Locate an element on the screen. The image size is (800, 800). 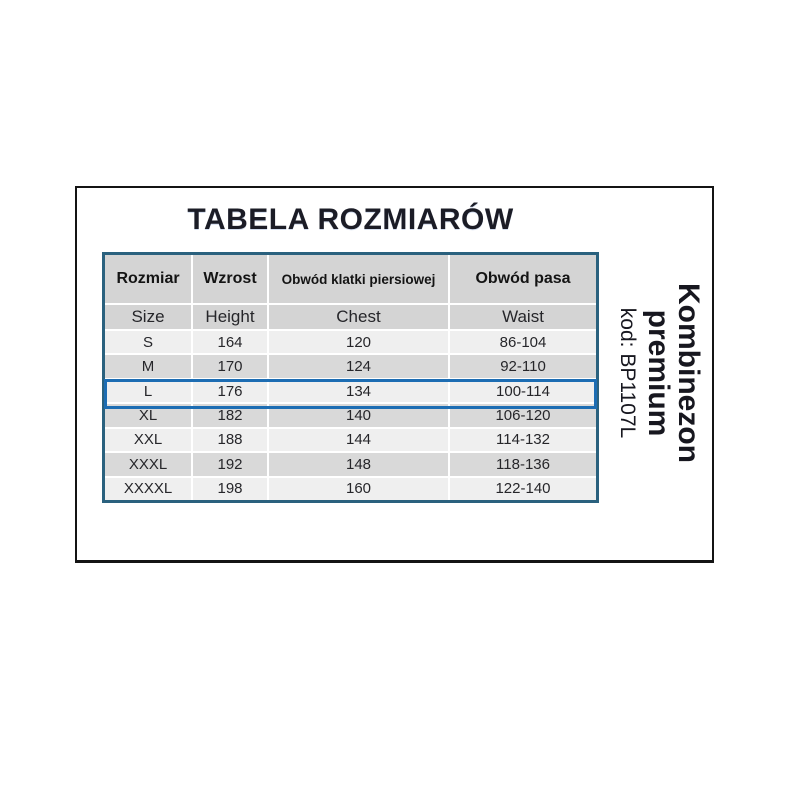
cell-xxl-height: 188 is located at coordinates (230, 440).